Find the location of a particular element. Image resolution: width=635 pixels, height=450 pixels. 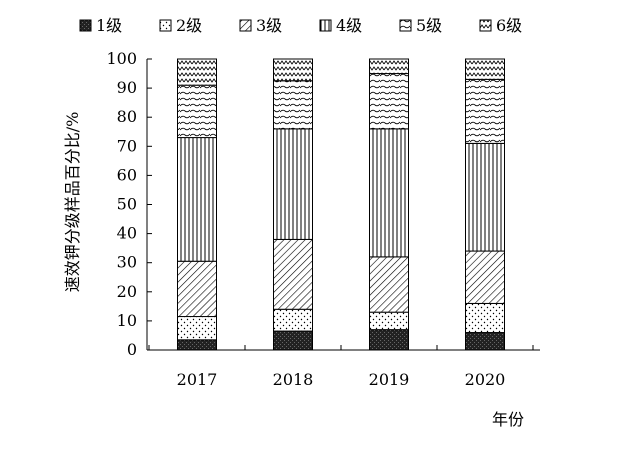

y-tick-label: 90 is located at coordinates (127, 87).